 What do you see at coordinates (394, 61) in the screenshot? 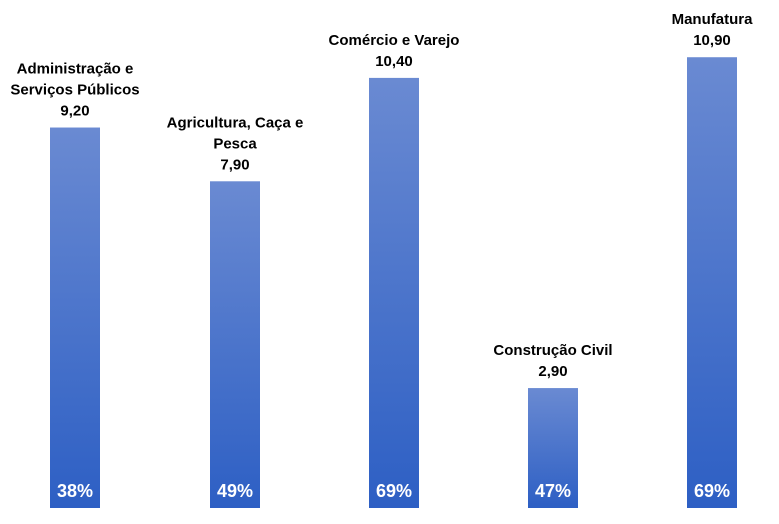
I see `value-label-3: 10,40` at bounding box center [394, 61].